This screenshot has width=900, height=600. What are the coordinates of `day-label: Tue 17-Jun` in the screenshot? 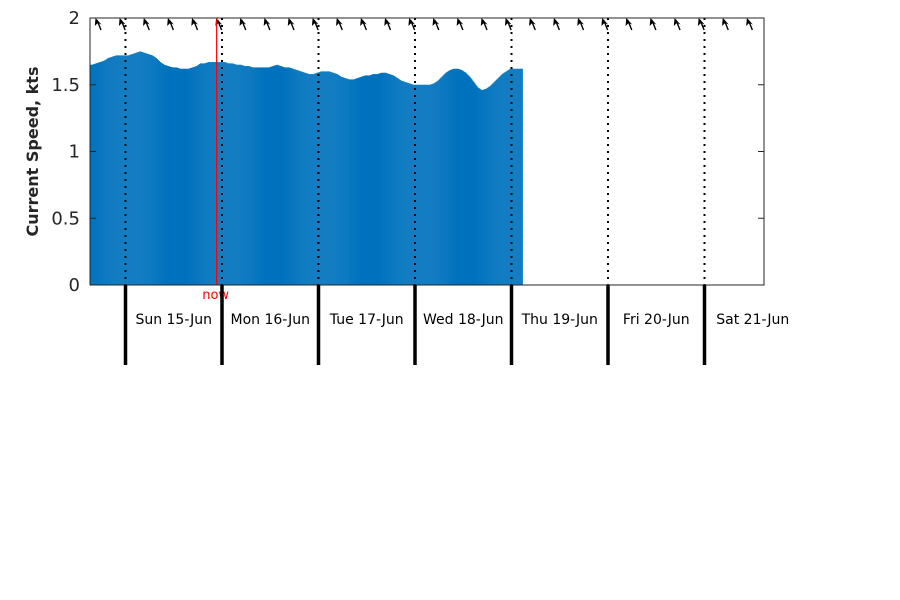 It's located at (366, 320).